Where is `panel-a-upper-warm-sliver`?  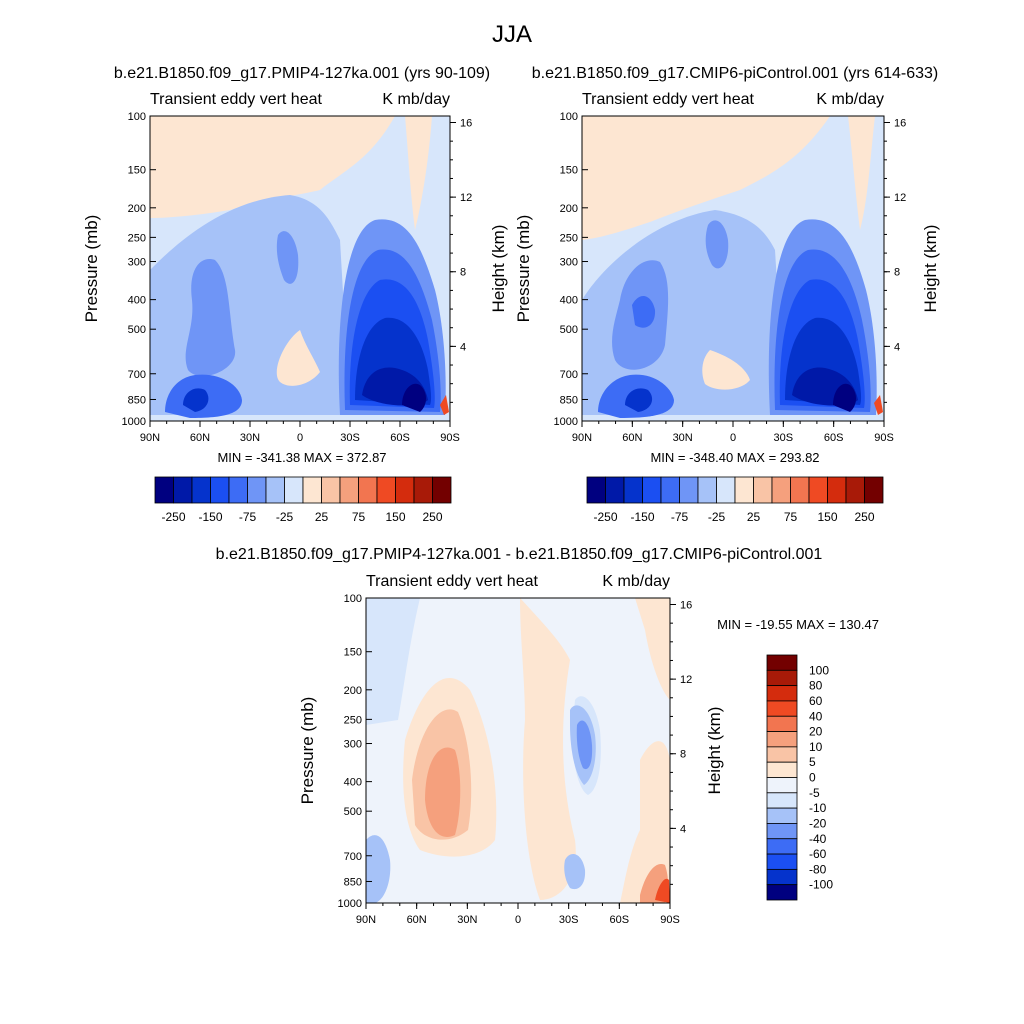 panel-a-upper-warm-sliver is located at coordinates (418, 173).